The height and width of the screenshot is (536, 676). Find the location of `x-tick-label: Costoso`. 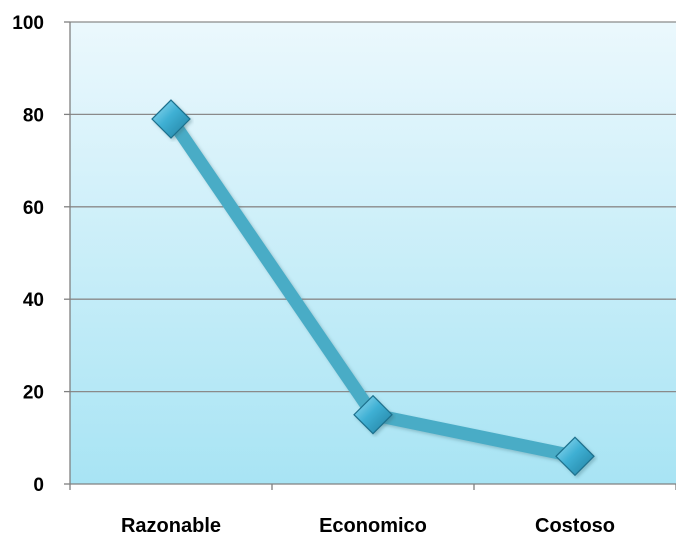

x-tick-label: Costoso is located at coordinates (575, 525).